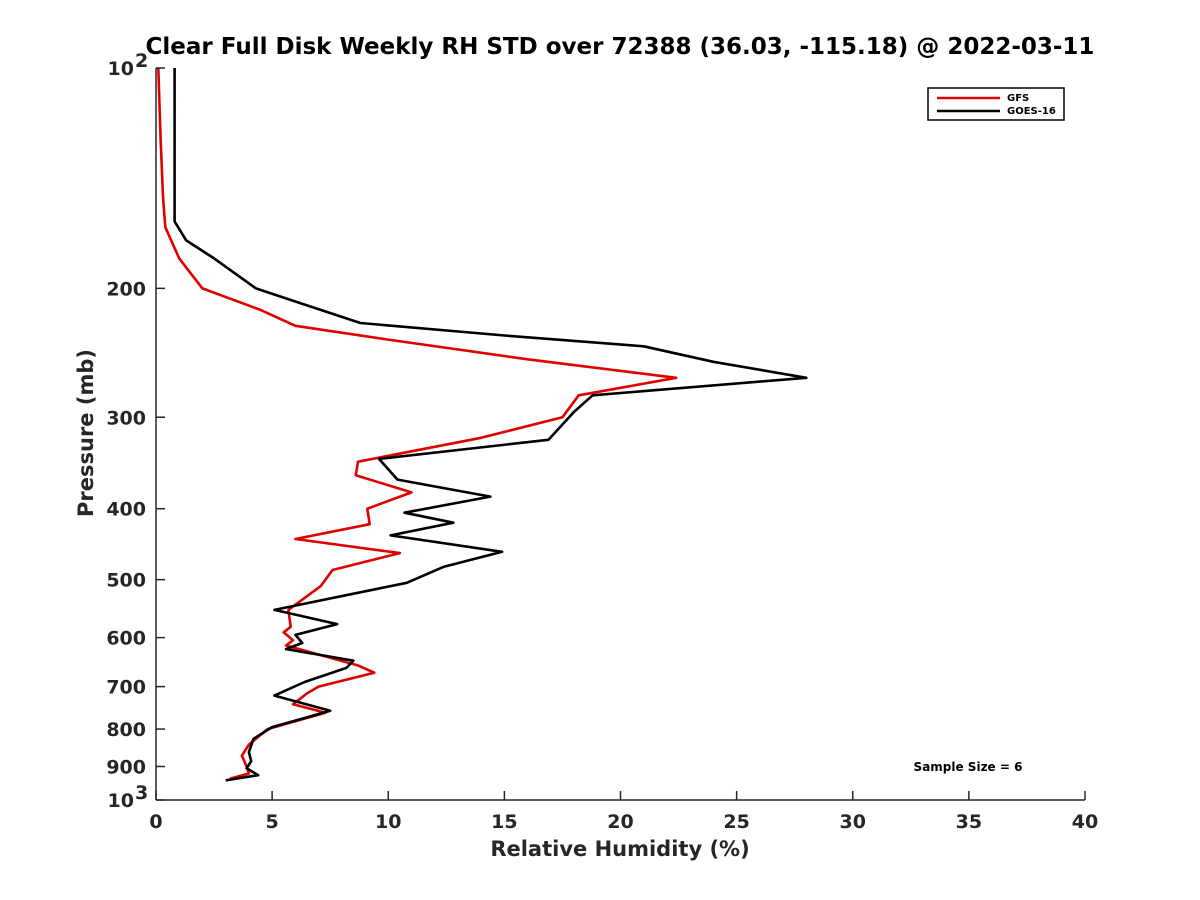 This screenshot has height=900, width=1200. I want to click on y-tick-label: 500, so click(126, 581).